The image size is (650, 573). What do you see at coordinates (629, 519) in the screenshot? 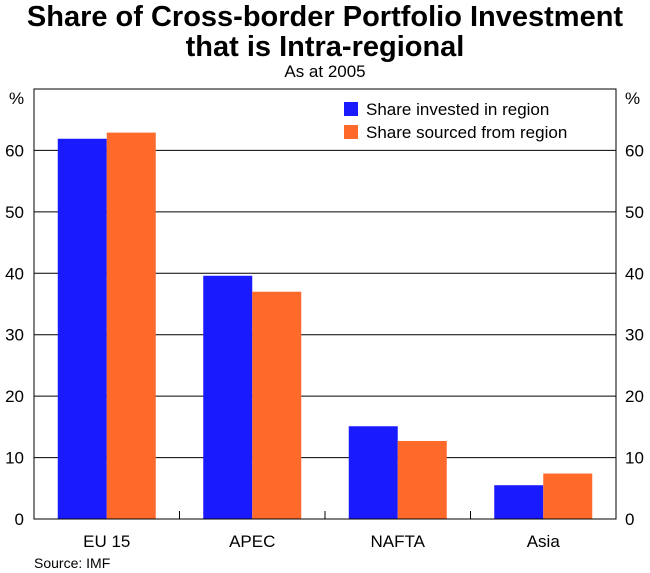
I see `y-tick-label-right: 0` at bounding box center [629, 519].